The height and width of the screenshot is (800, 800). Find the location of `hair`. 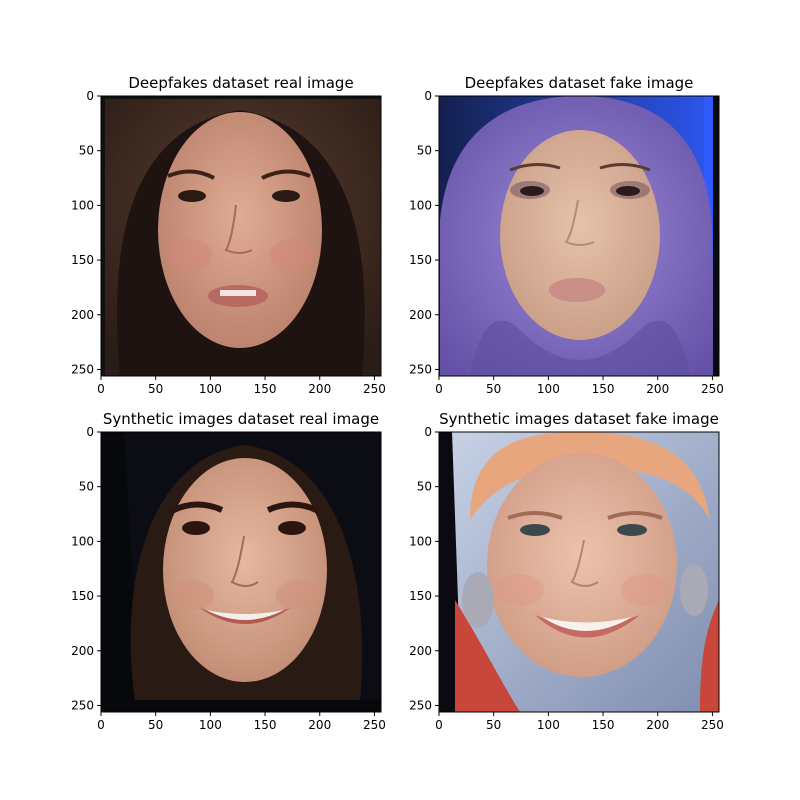

hair is located at coordinates (590, 476).